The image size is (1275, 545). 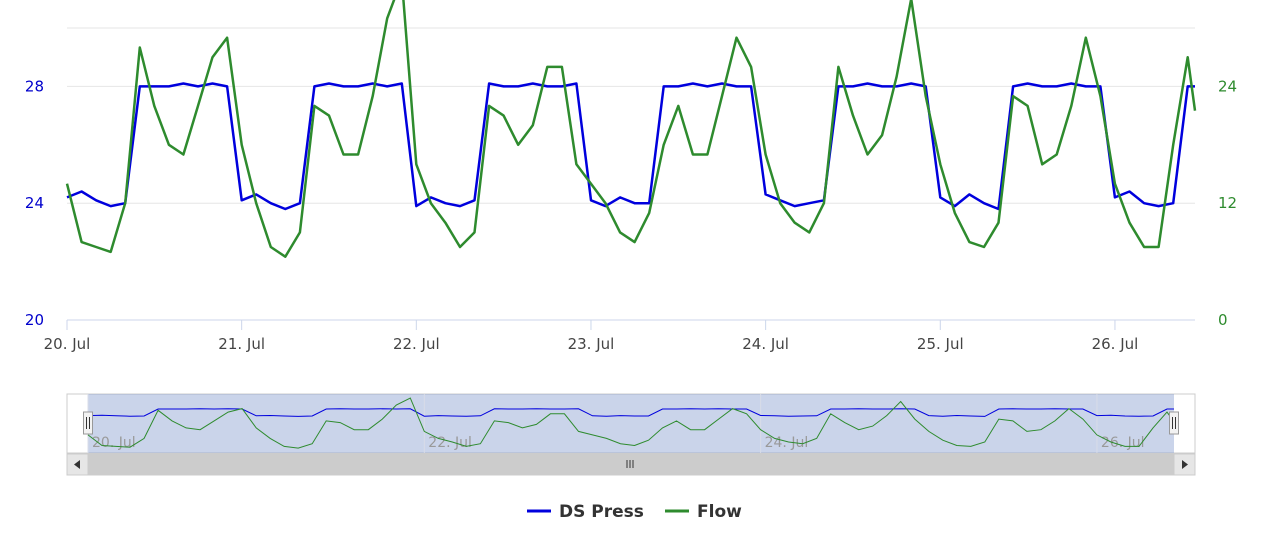 What do you see at coordinates (1227, 203) in the screenshot?
I see `y-right-tick-label: 12` at bounding box center [1227, 203].